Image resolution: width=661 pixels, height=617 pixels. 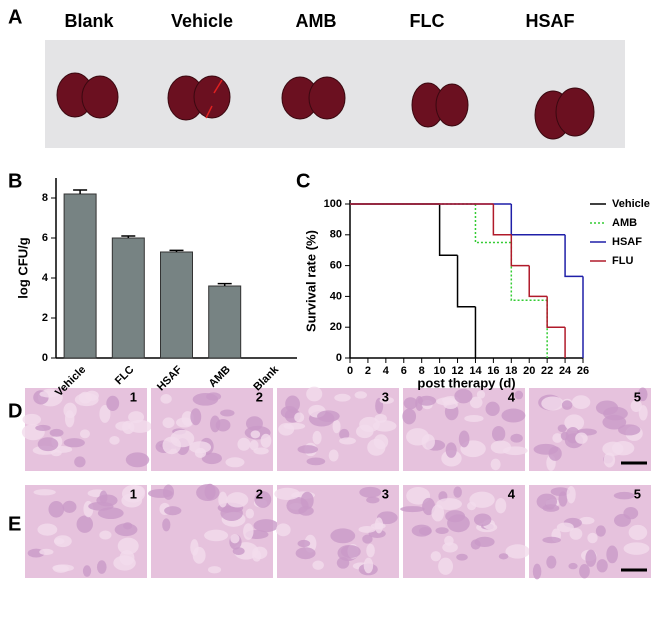 What do you see at coordinates (220, 377) in the screenshot?
I see `x-tick-label: AMB` at bounding box center [220, 377].